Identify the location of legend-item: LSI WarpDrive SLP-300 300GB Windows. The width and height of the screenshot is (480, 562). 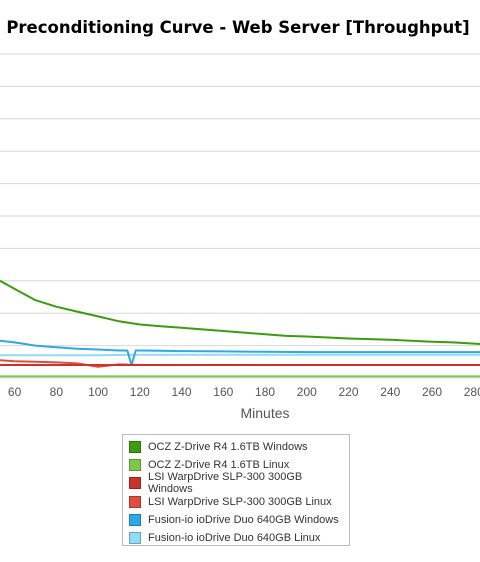
(236, 483).